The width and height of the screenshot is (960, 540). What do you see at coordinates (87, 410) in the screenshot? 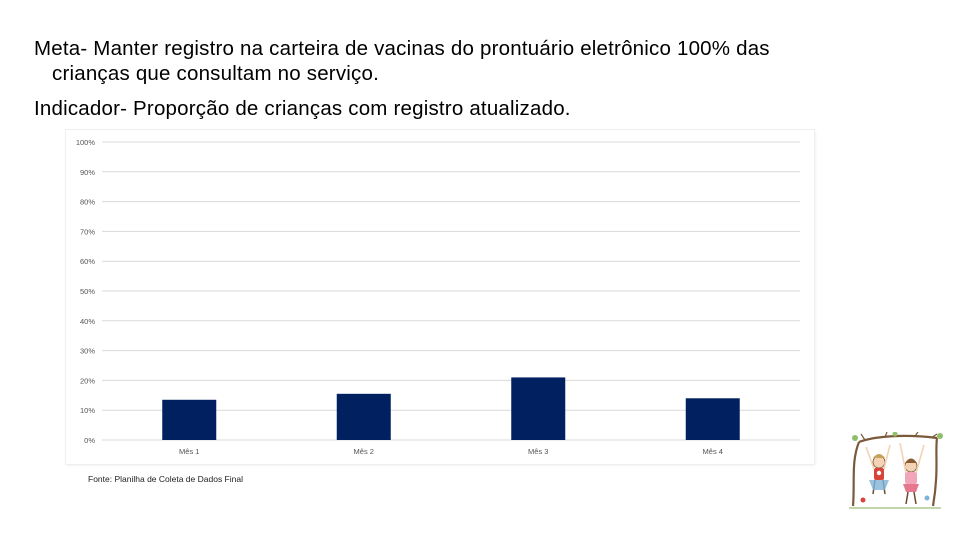
I see `y-tick-label: 10%` at bounding box center [87, 410].